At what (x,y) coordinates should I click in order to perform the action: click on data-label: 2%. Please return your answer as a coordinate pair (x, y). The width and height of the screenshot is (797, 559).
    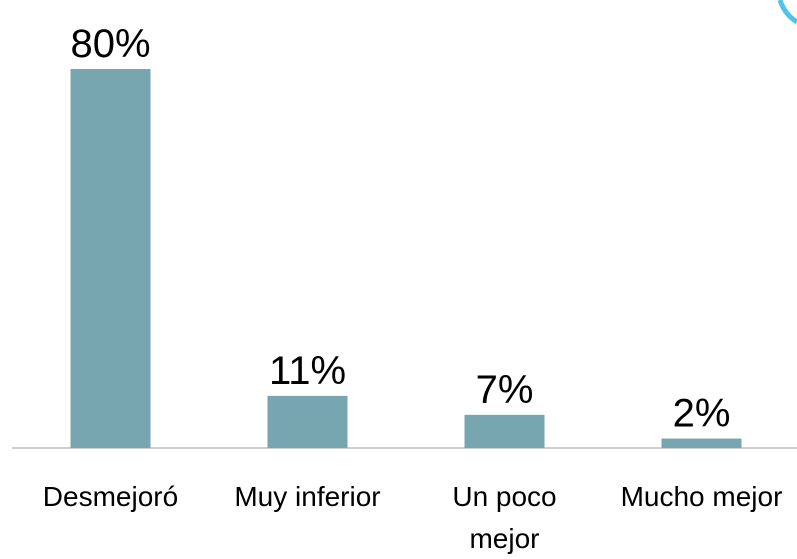
    Looking at the image, I should click on (702, 414).